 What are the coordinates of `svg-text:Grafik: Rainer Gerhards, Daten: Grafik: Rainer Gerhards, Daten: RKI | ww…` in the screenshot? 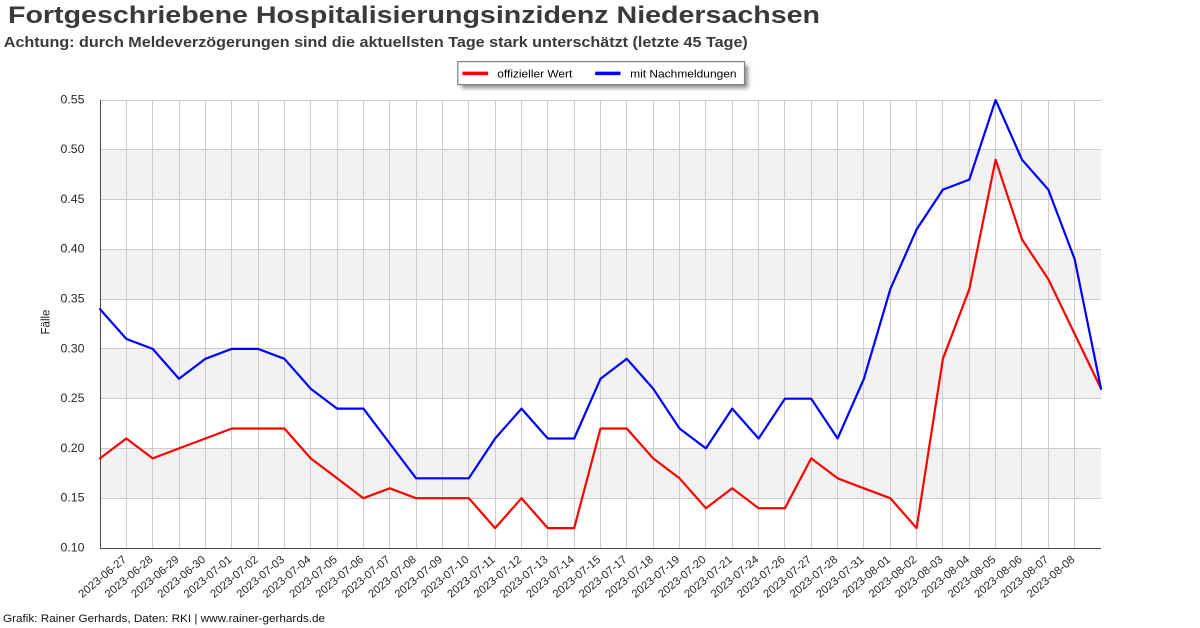 It's located at (164, 619).